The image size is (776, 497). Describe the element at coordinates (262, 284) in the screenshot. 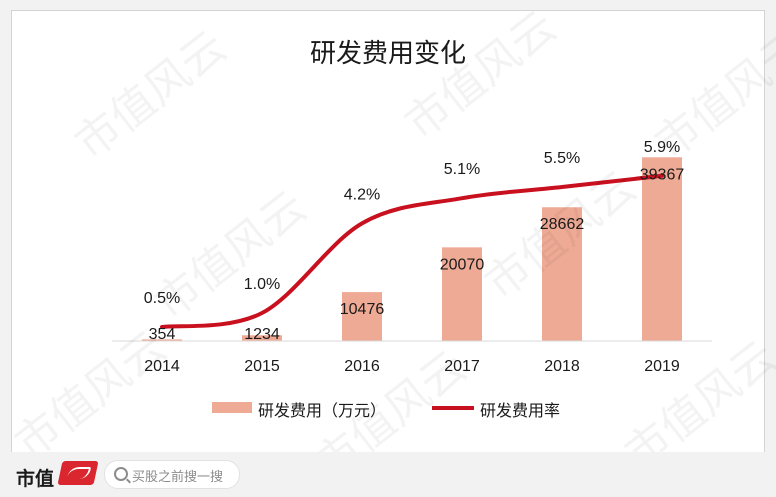

I see `line-value-label: 1.0%` at that location.